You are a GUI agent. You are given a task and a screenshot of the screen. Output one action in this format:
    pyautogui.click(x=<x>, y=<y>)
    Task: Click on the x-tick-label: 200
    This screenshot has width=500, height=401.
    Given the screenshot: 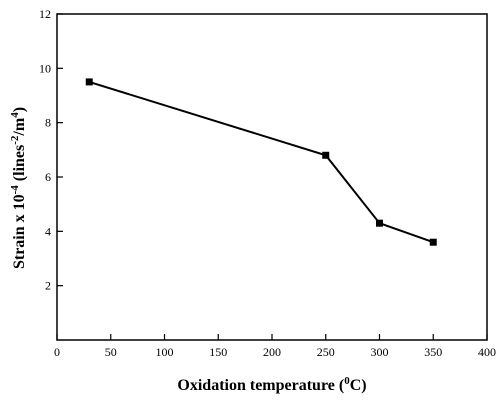 What is the action you would take?
    pyautogui.click(x=272, y=352)
    